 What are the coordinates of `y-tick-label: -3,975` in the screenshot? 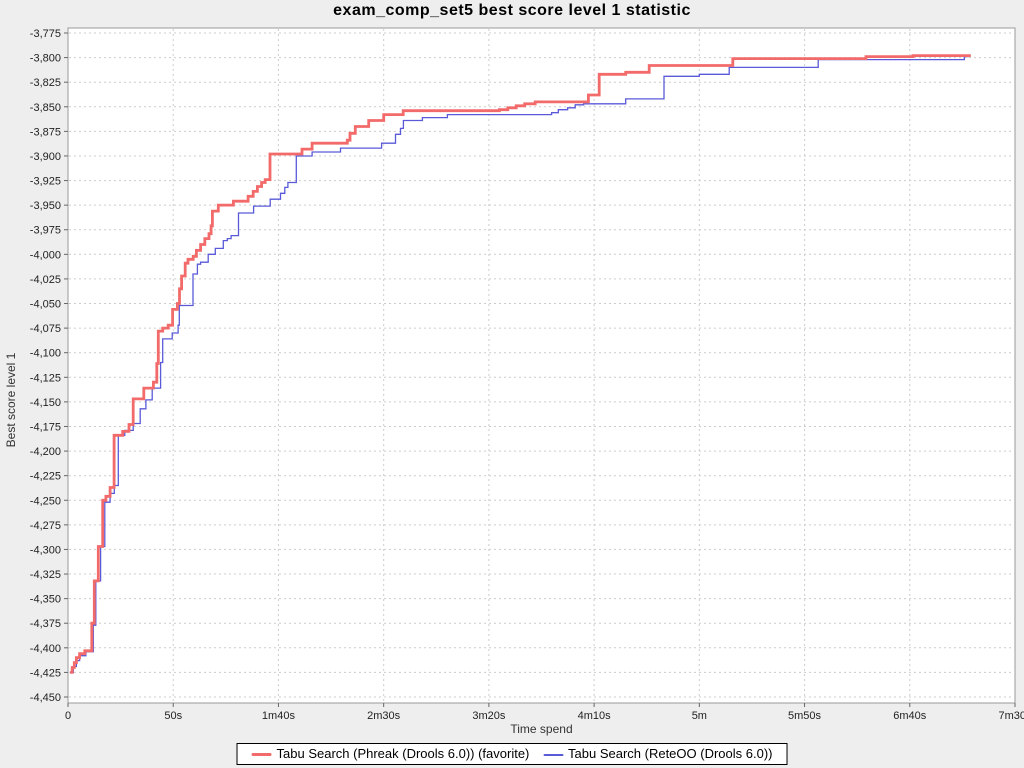 It's located at (45, 231).